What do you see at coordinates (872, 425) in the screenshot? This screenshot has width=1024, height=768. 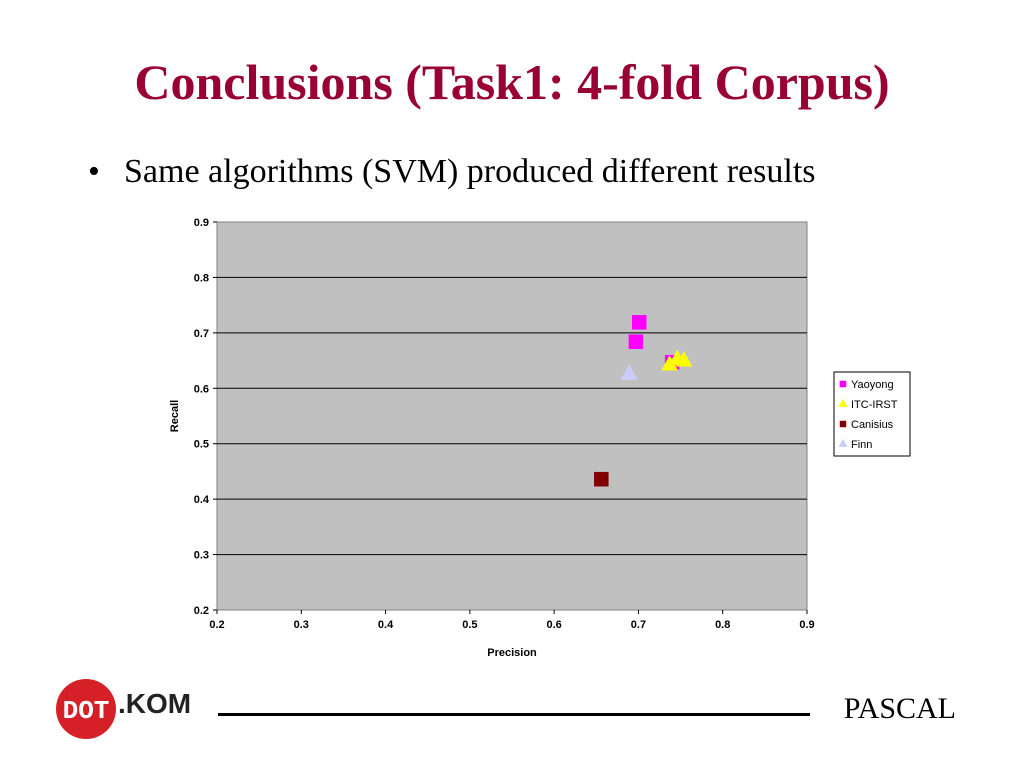 I see `legend-label-canisius: Canisius` at bounding box center [872, 425].